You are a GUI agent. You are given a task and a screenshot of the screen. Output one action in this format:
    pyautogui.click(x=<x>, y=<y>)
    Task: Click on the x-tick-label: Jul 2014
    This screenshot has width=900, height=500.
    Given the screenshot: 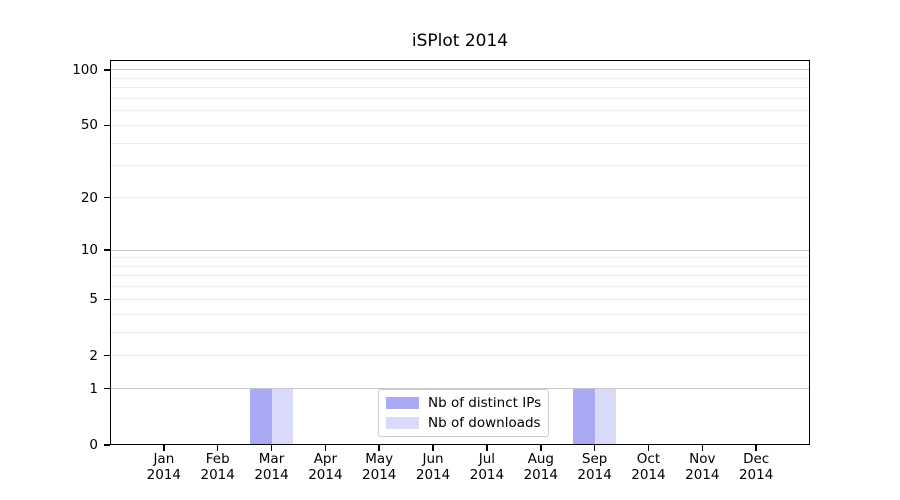 What is the action you would take?
    pyautogui.click(x=487, y=467)
    